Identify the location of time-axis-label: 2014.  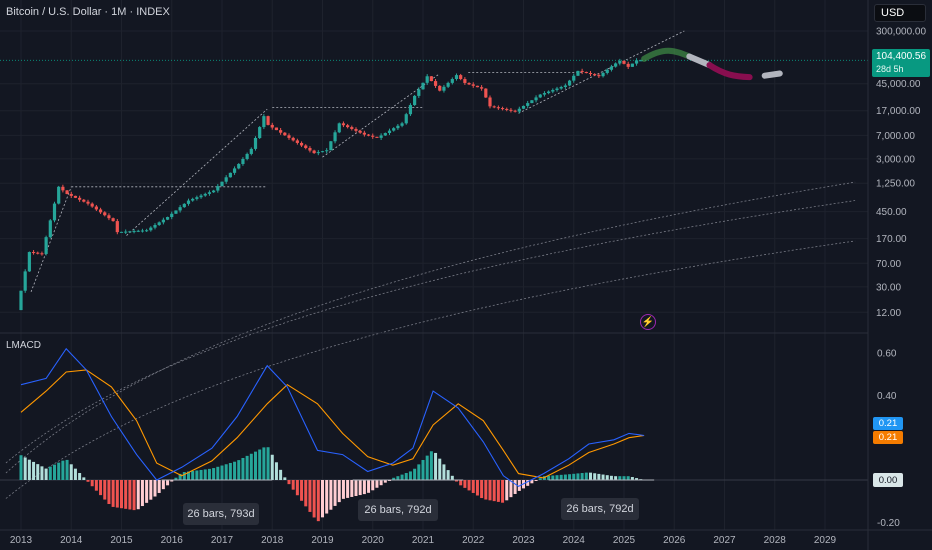
(71, 540).